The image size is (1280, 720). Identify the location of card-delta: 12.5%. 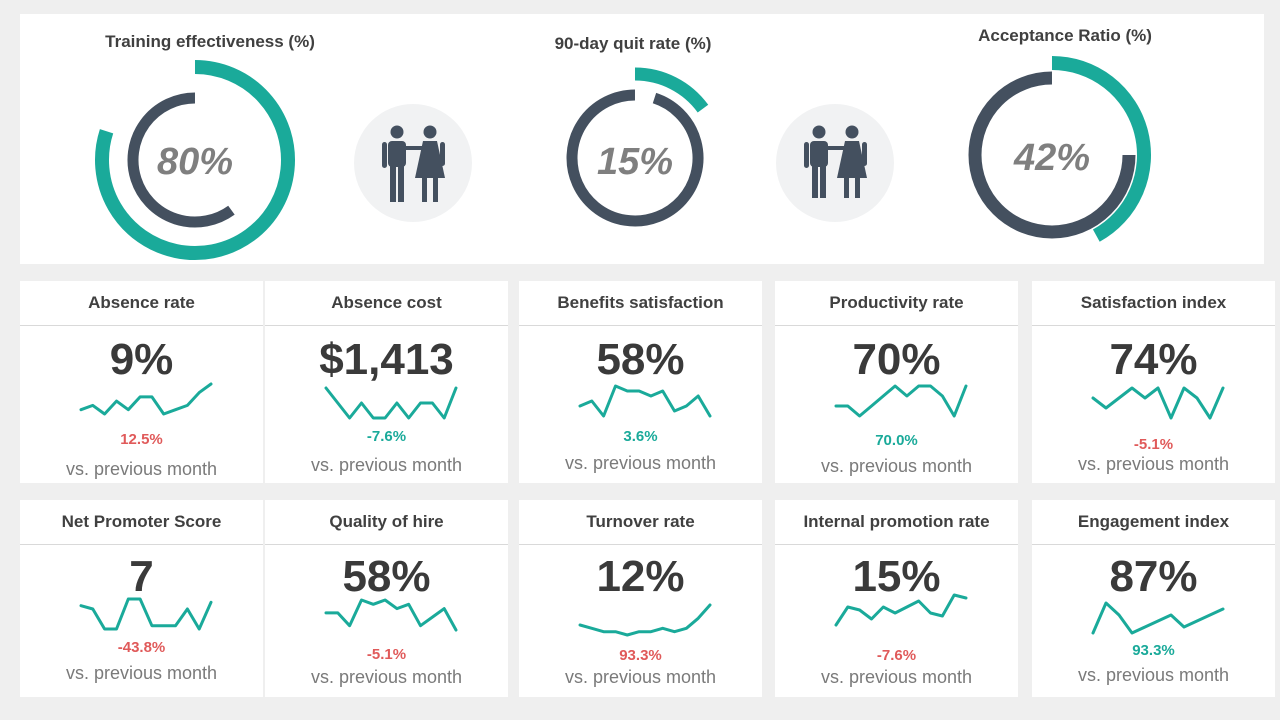
(141, 439).